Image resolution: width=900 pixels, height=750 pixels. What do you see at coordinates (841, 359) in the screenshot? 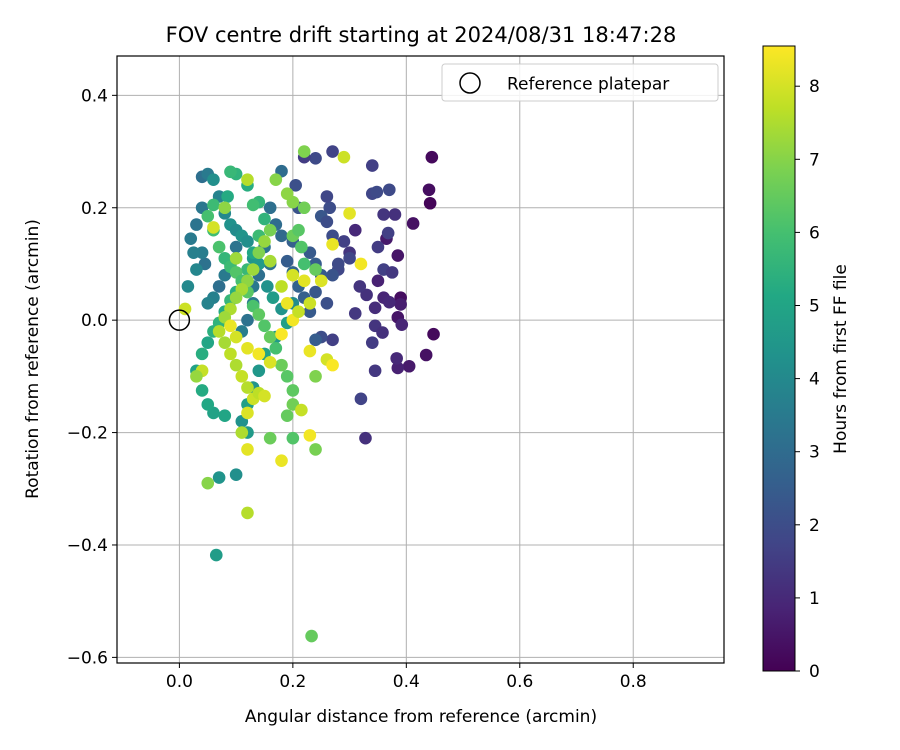
I see `colorbar-label: Hours from first FF file` at bounding box center [841, 359].